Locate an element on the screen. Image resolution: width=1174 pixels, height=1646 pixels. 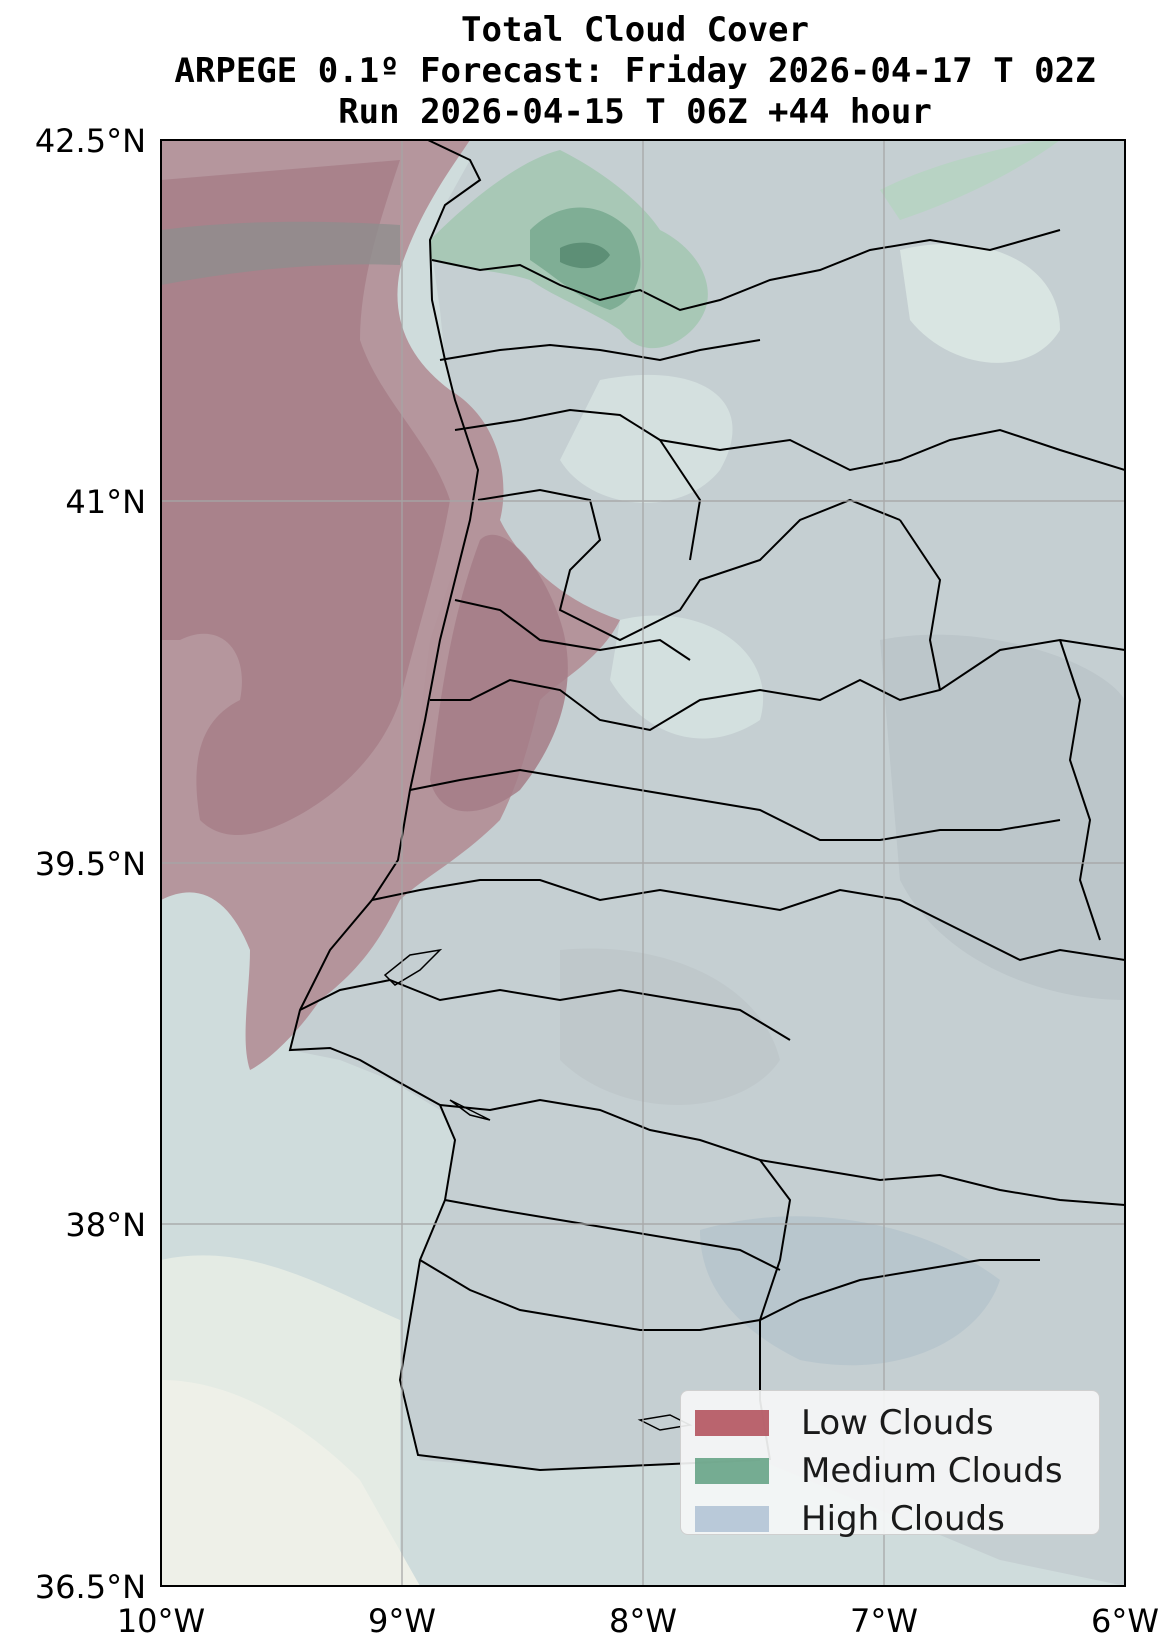
y-tick-label: 38°N is located at coordinates (105, 1225).